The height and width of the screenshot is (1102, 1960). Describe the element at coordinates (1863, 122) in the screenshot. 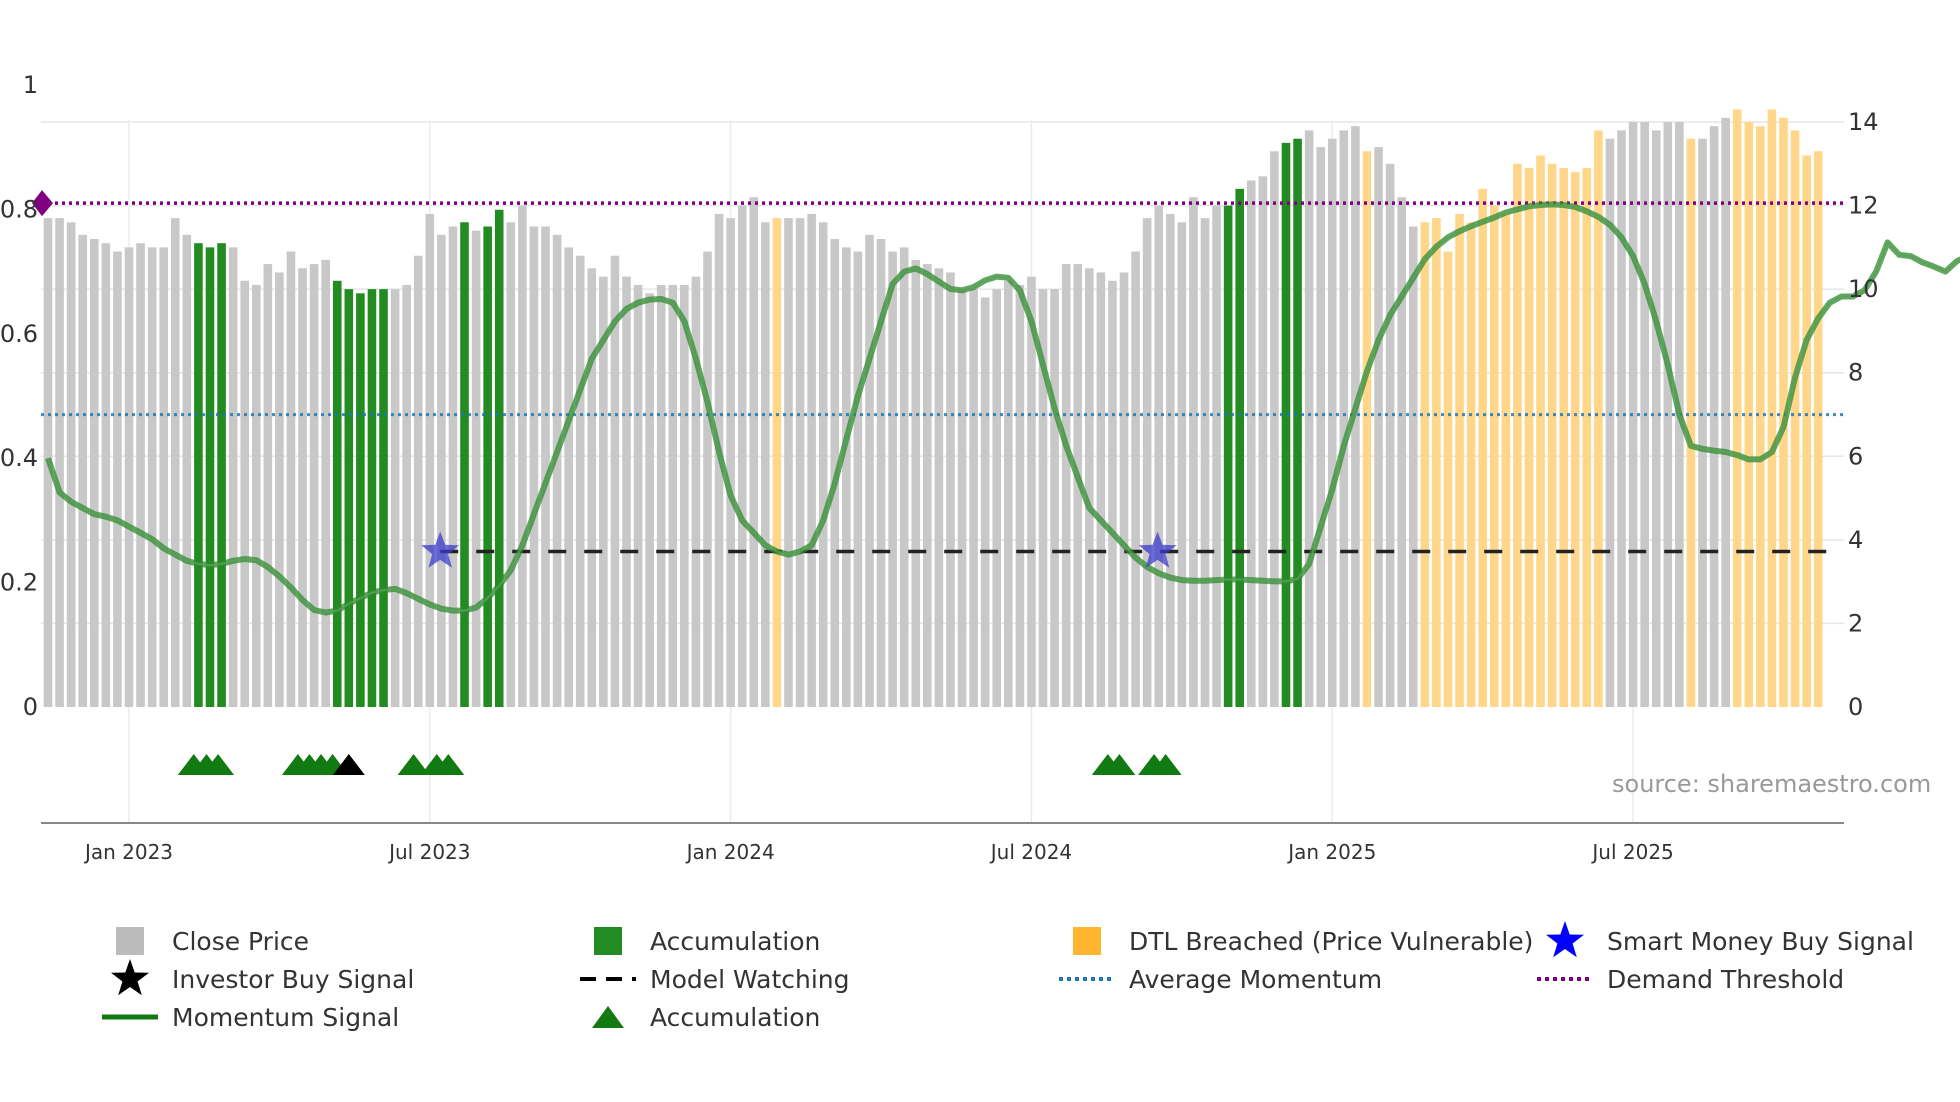

I see `right-axis-tick: 14` at that location.